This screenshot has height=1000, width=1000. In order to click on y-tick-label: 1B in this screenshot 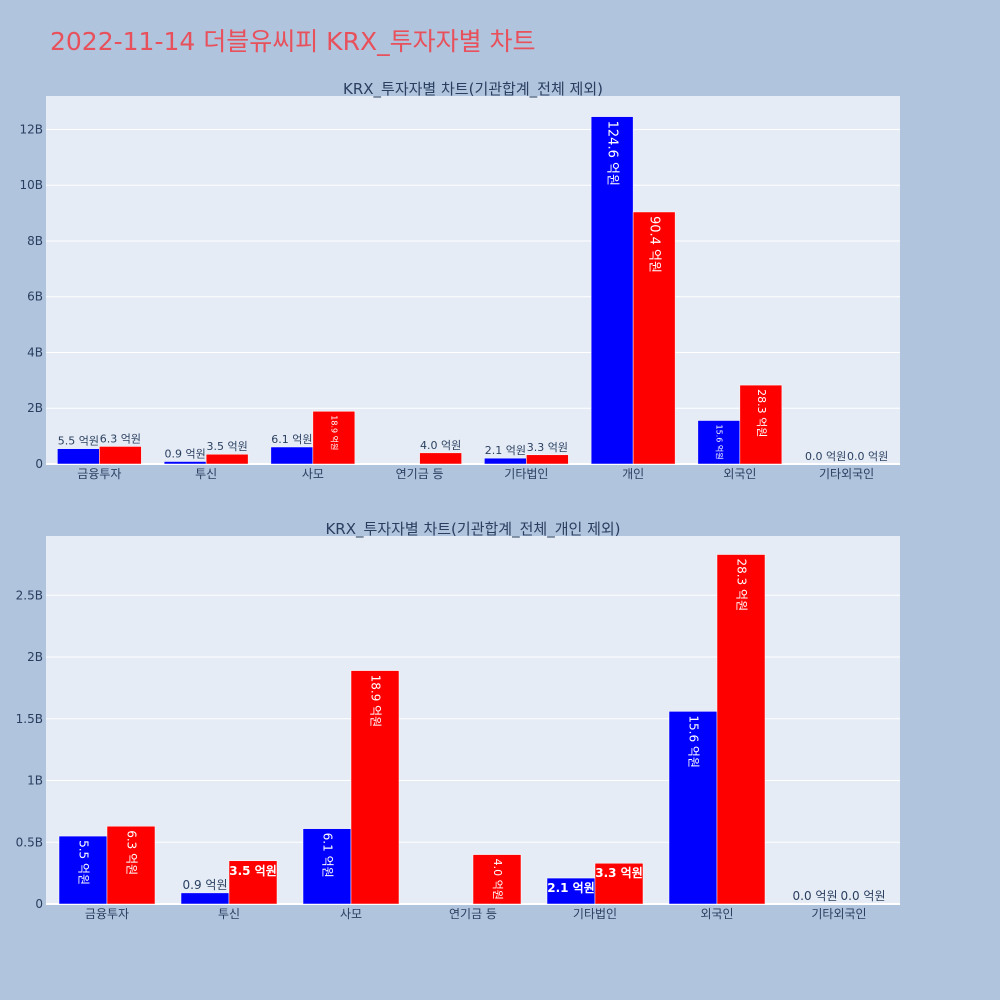, I will do `click(35, 781)`.